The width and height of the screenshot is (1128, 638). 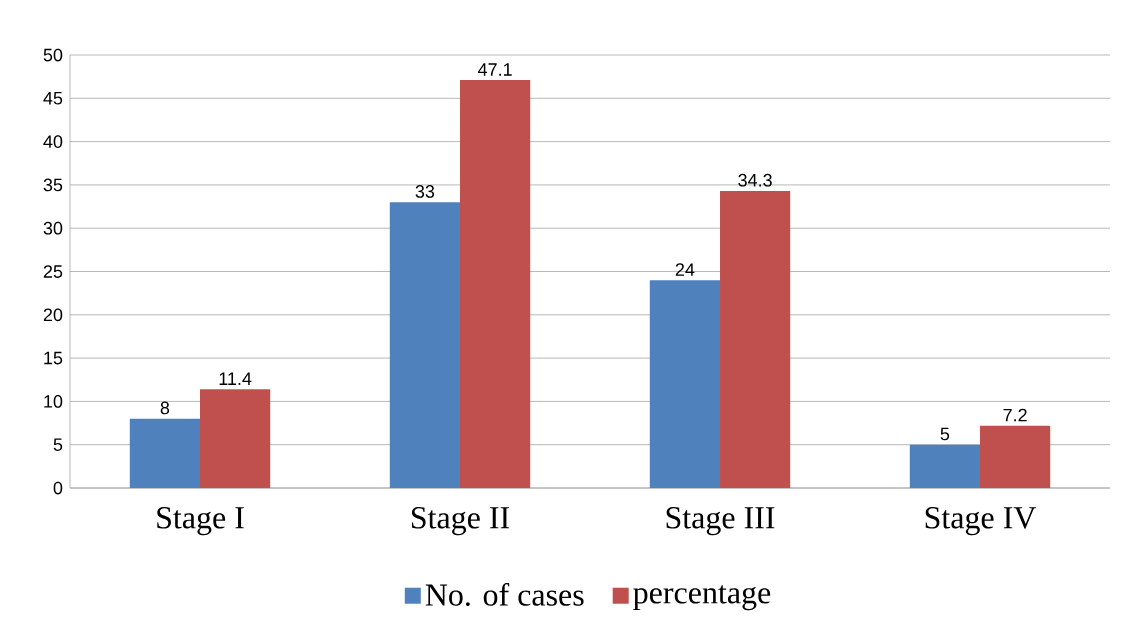 I want to click on x-tick-label: Stage III, so click(x=720, y=521).